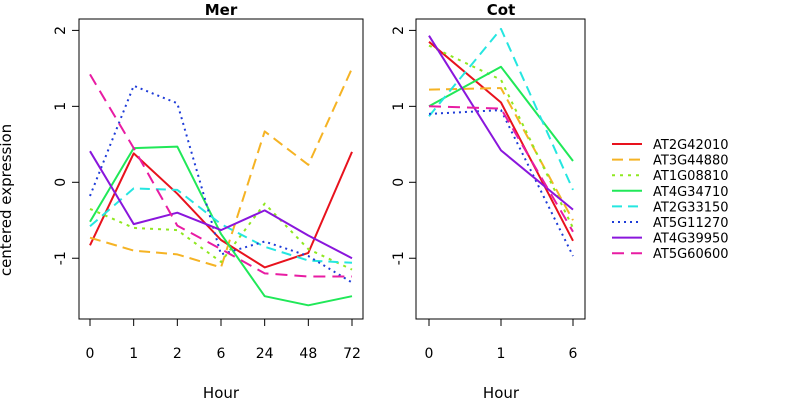  Describe the element at coordinates (501, 113) in the screenshot. I see `series-line-at4g34710` at that location.